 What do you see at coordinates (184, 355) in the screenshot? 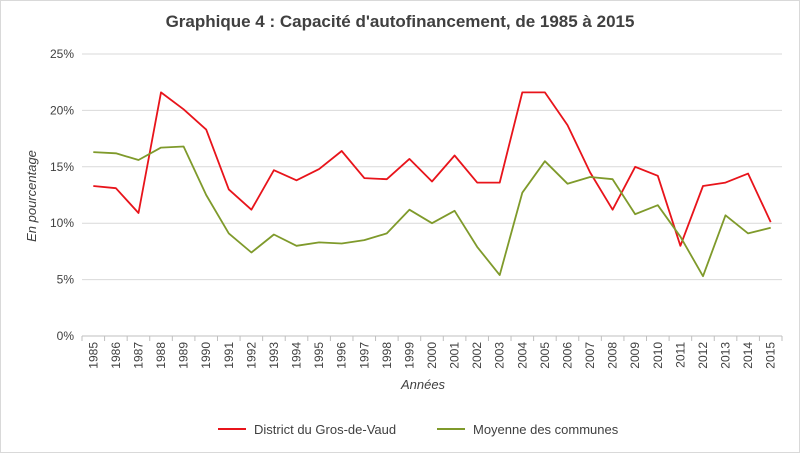
I see `x-tick-label: 1989` at bounding box center [184, 355].